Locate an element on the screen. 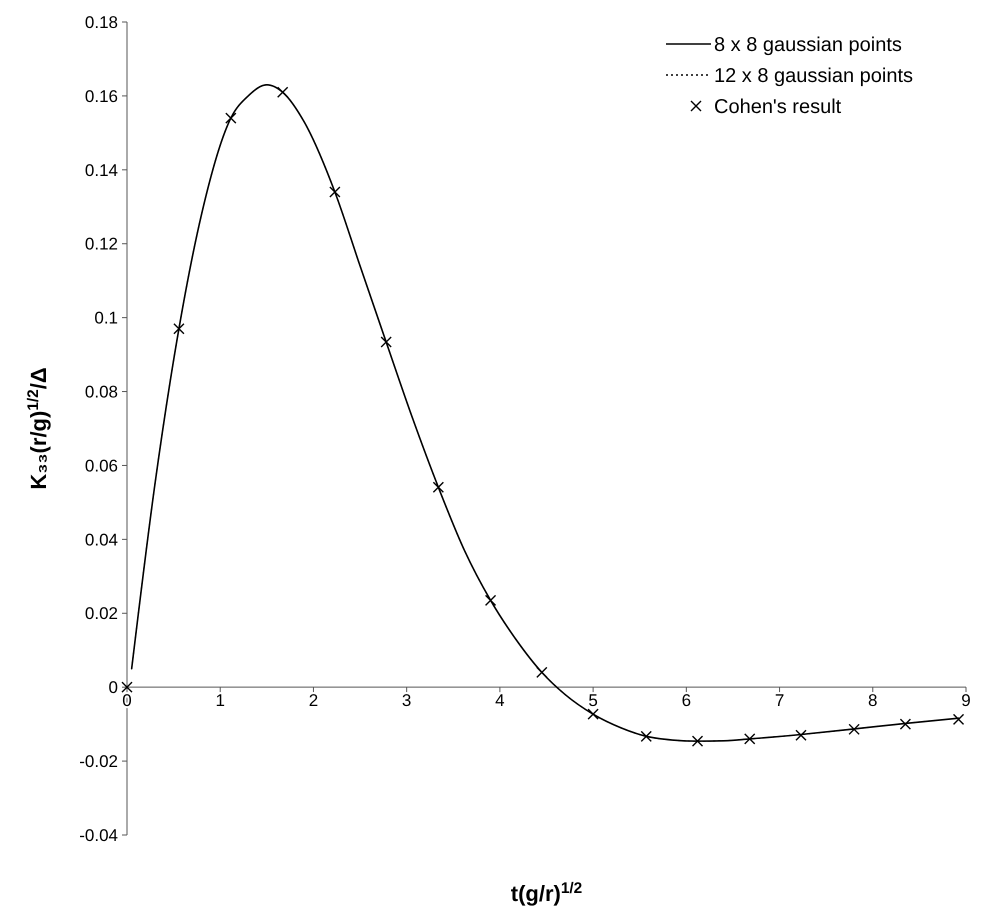  x-tick-label: 2 is located at coordinates (313, 700).